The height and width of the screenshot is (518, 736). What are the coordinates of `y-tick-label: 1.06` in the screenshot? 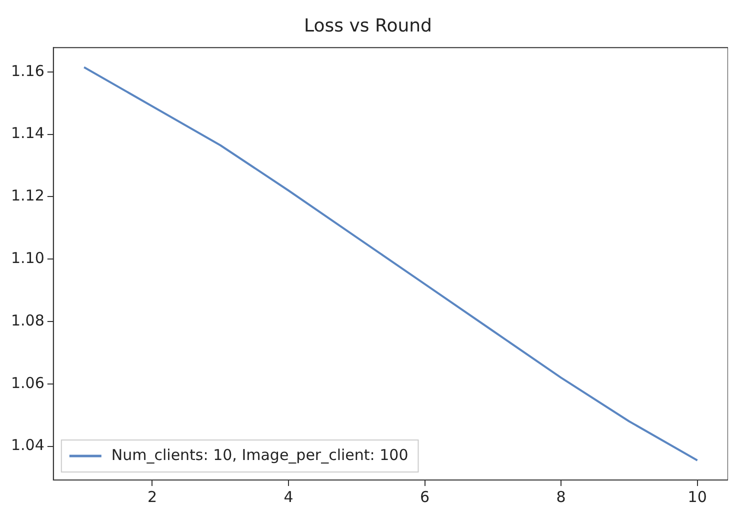 It's located at (27, 383).